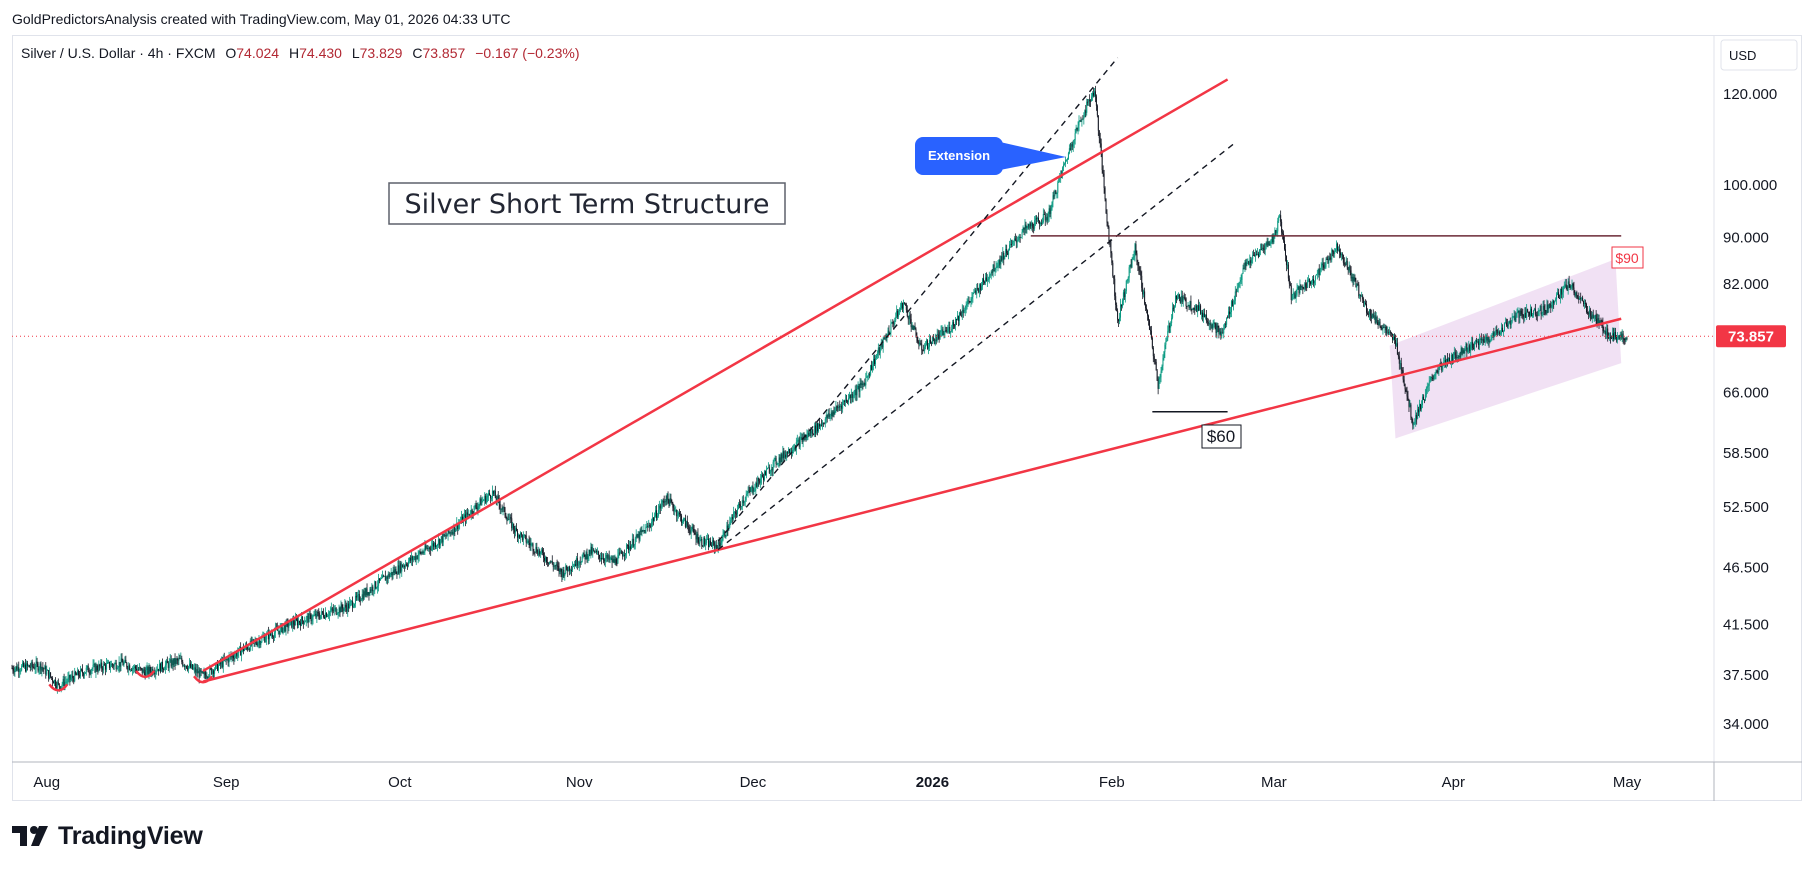 This screenshot has height=877, width=1814. I want to click on currency-label: USD, so click(1742, 55).